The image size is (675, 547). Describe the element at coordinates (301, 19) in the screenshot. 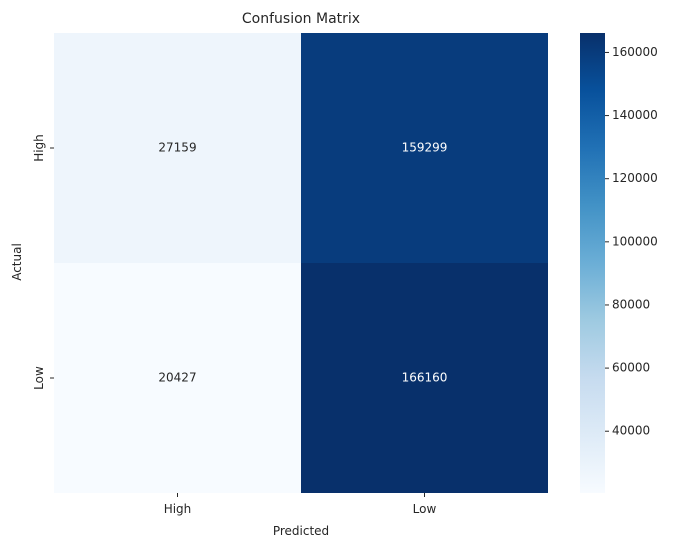

I see `chart-title: Confusion Matrix` at that location.